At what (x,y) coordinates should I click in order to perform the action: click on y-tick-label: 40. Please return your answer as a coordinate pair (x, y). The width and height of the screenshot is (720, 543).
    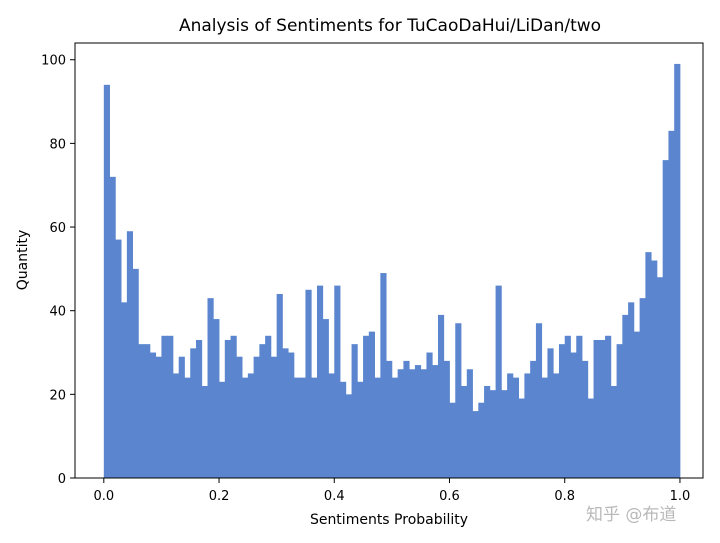
    Looking at the image, I should click on (57, 312).